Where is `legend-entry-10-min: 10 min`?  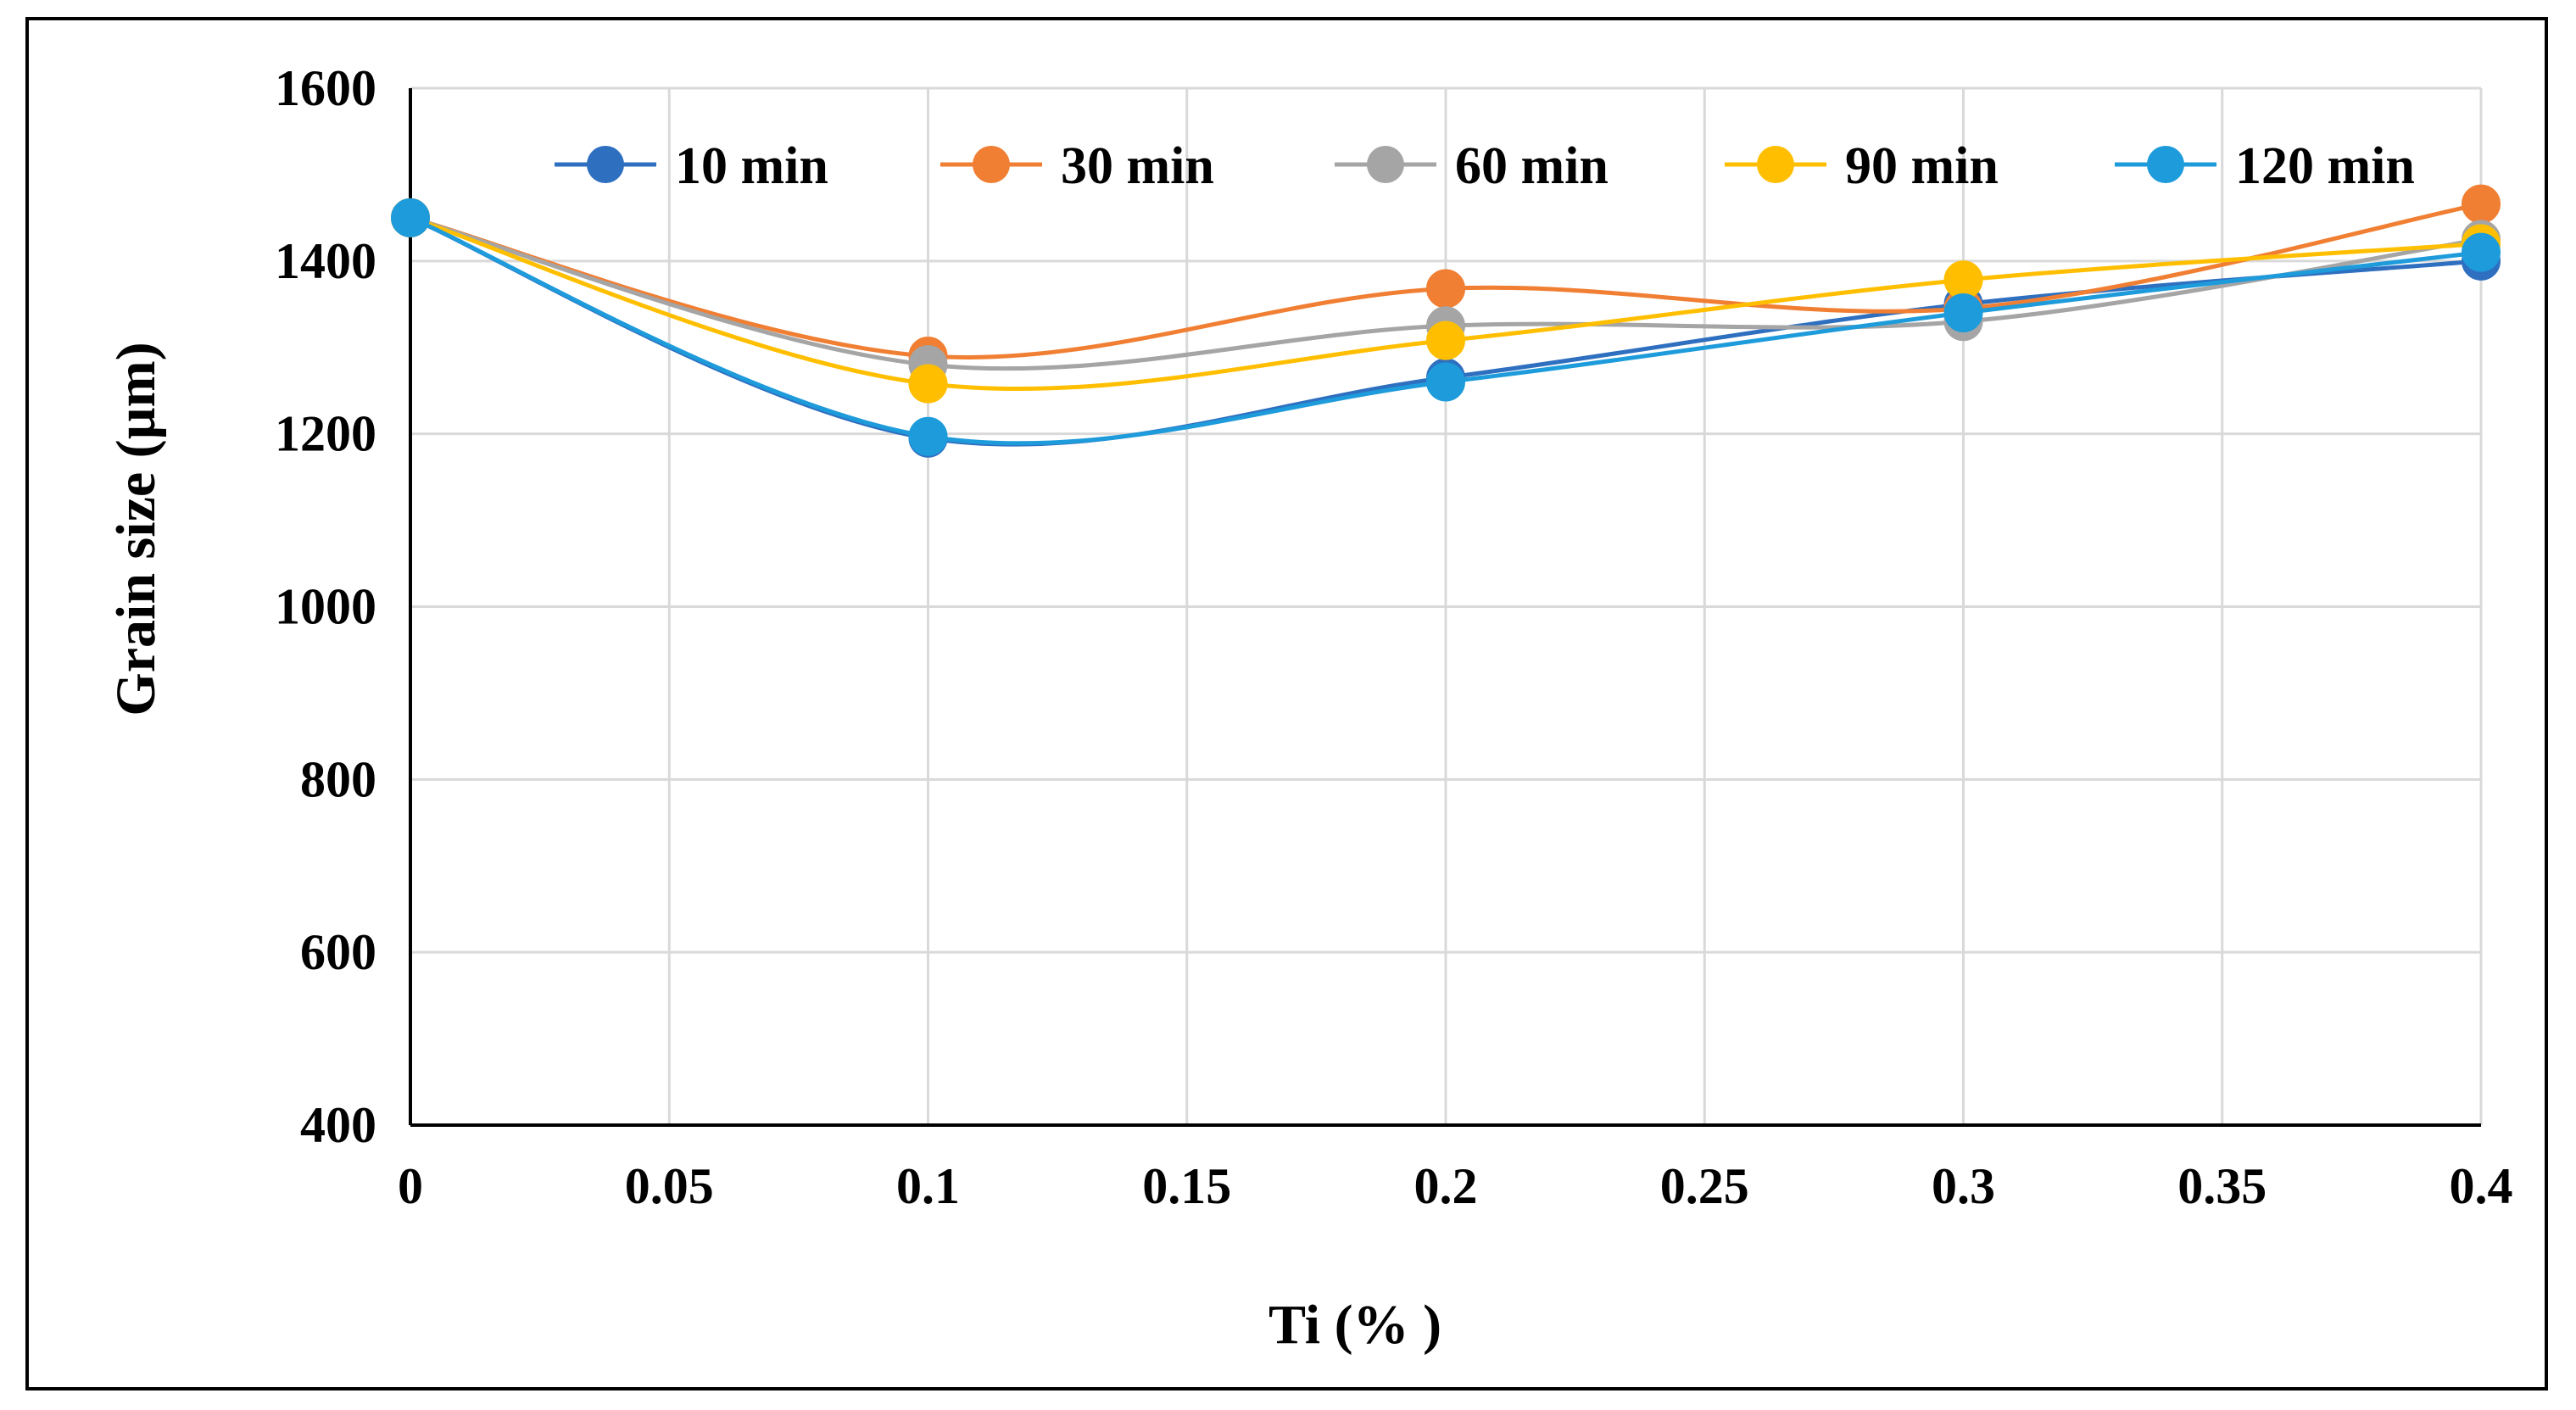
legend-entry-10-min: 10 min is located at coordinates (691, 166).